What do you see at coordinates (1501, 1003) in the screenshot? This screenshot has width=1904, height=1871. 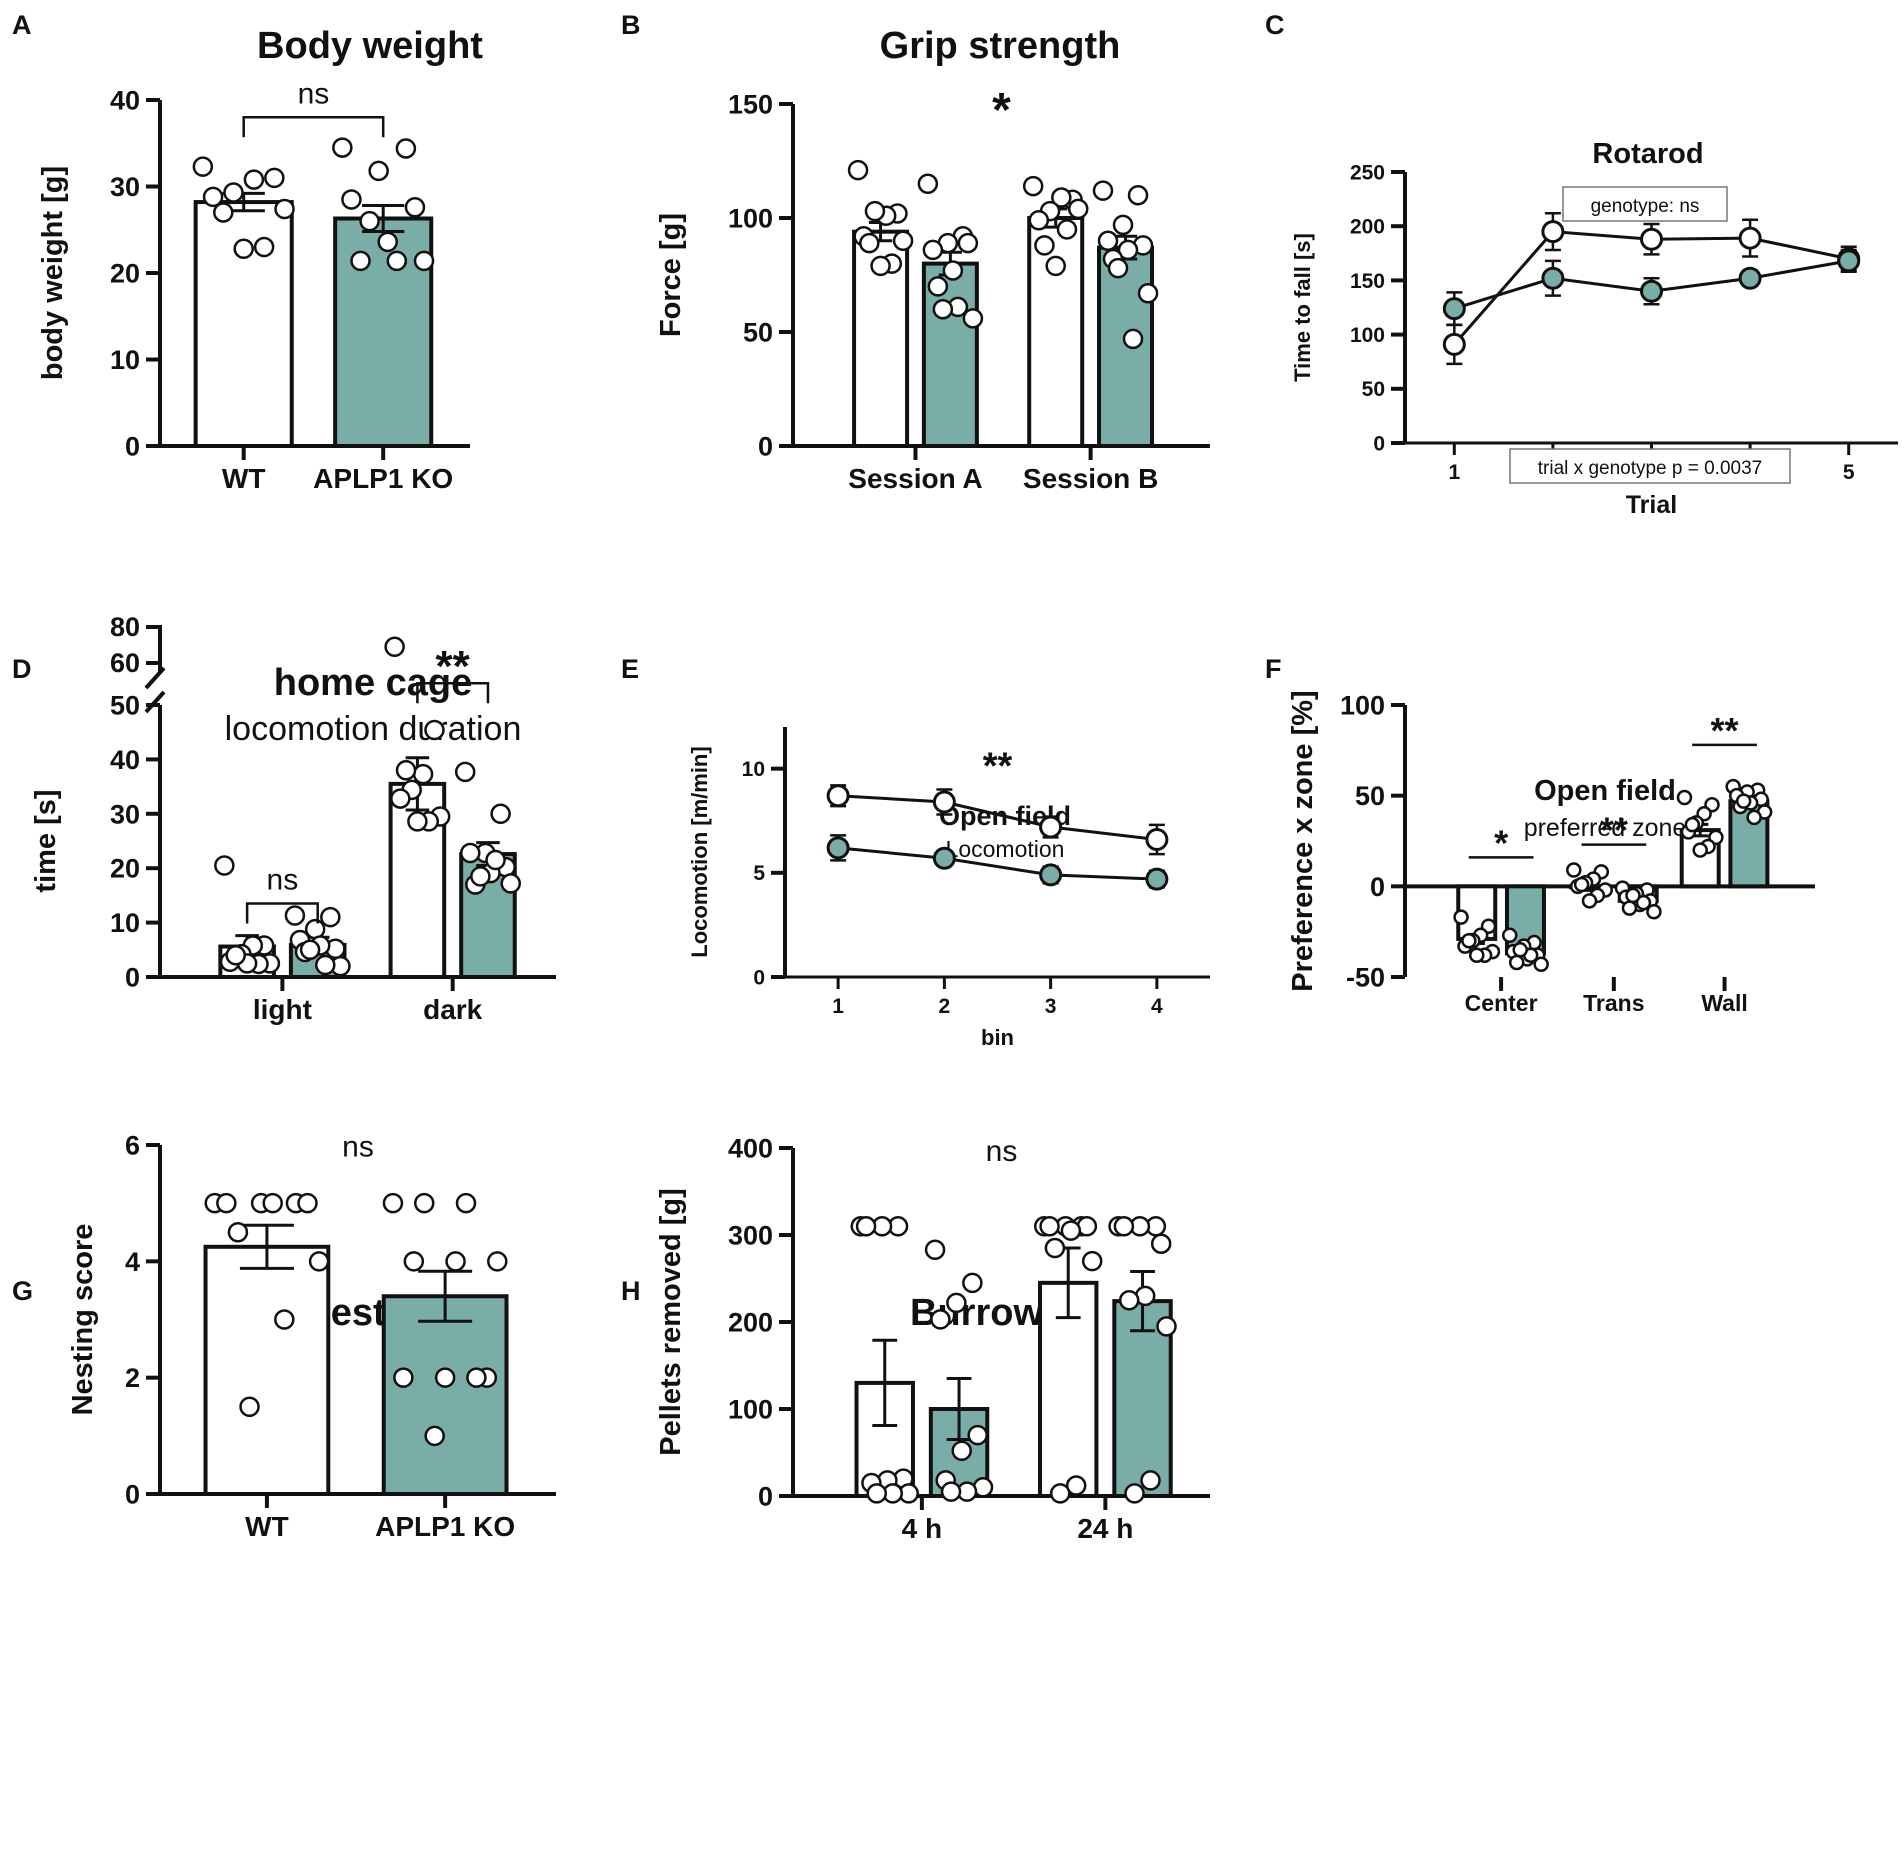 I see `x-tick-label: Center` at bounding box center [1501, 1003].